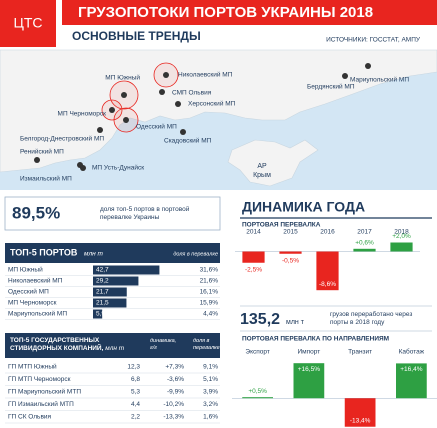 The height and width of the screenshot is (428, 437). Describe the element at coordinates (260, 319) in the screenshot. I see `total-value: 135,2` at that location.